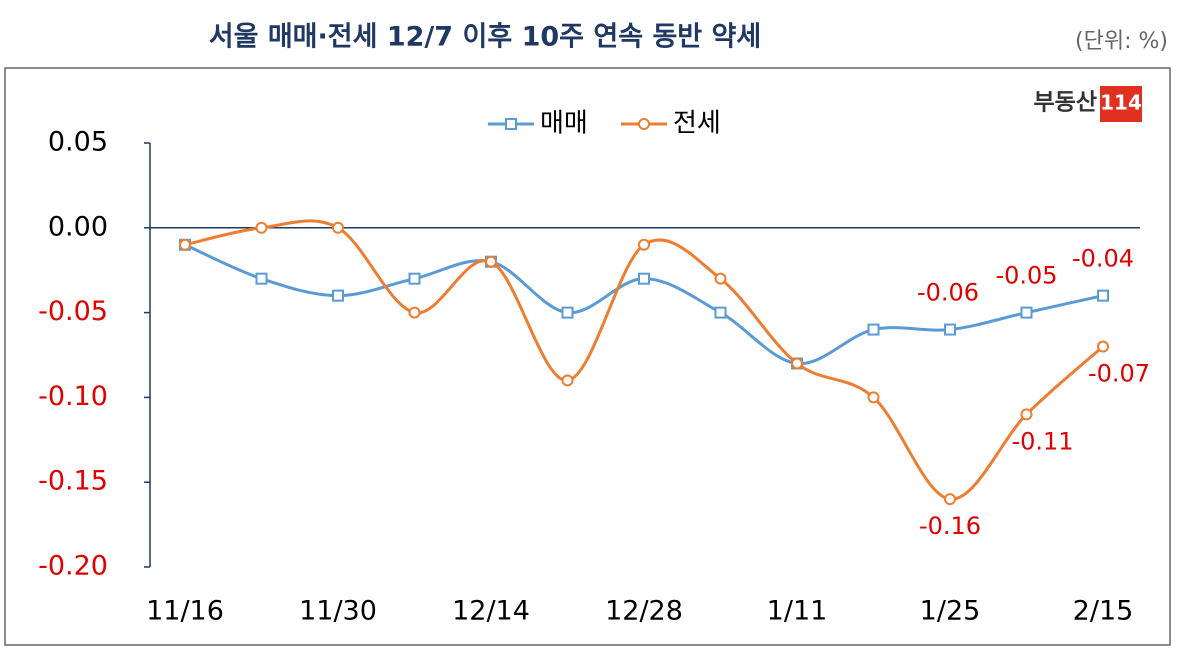  What do you see at coordinates (78, 226) in the screenshot?
I see `y-tick-label: 0.00` at bounding box center [78, 226].